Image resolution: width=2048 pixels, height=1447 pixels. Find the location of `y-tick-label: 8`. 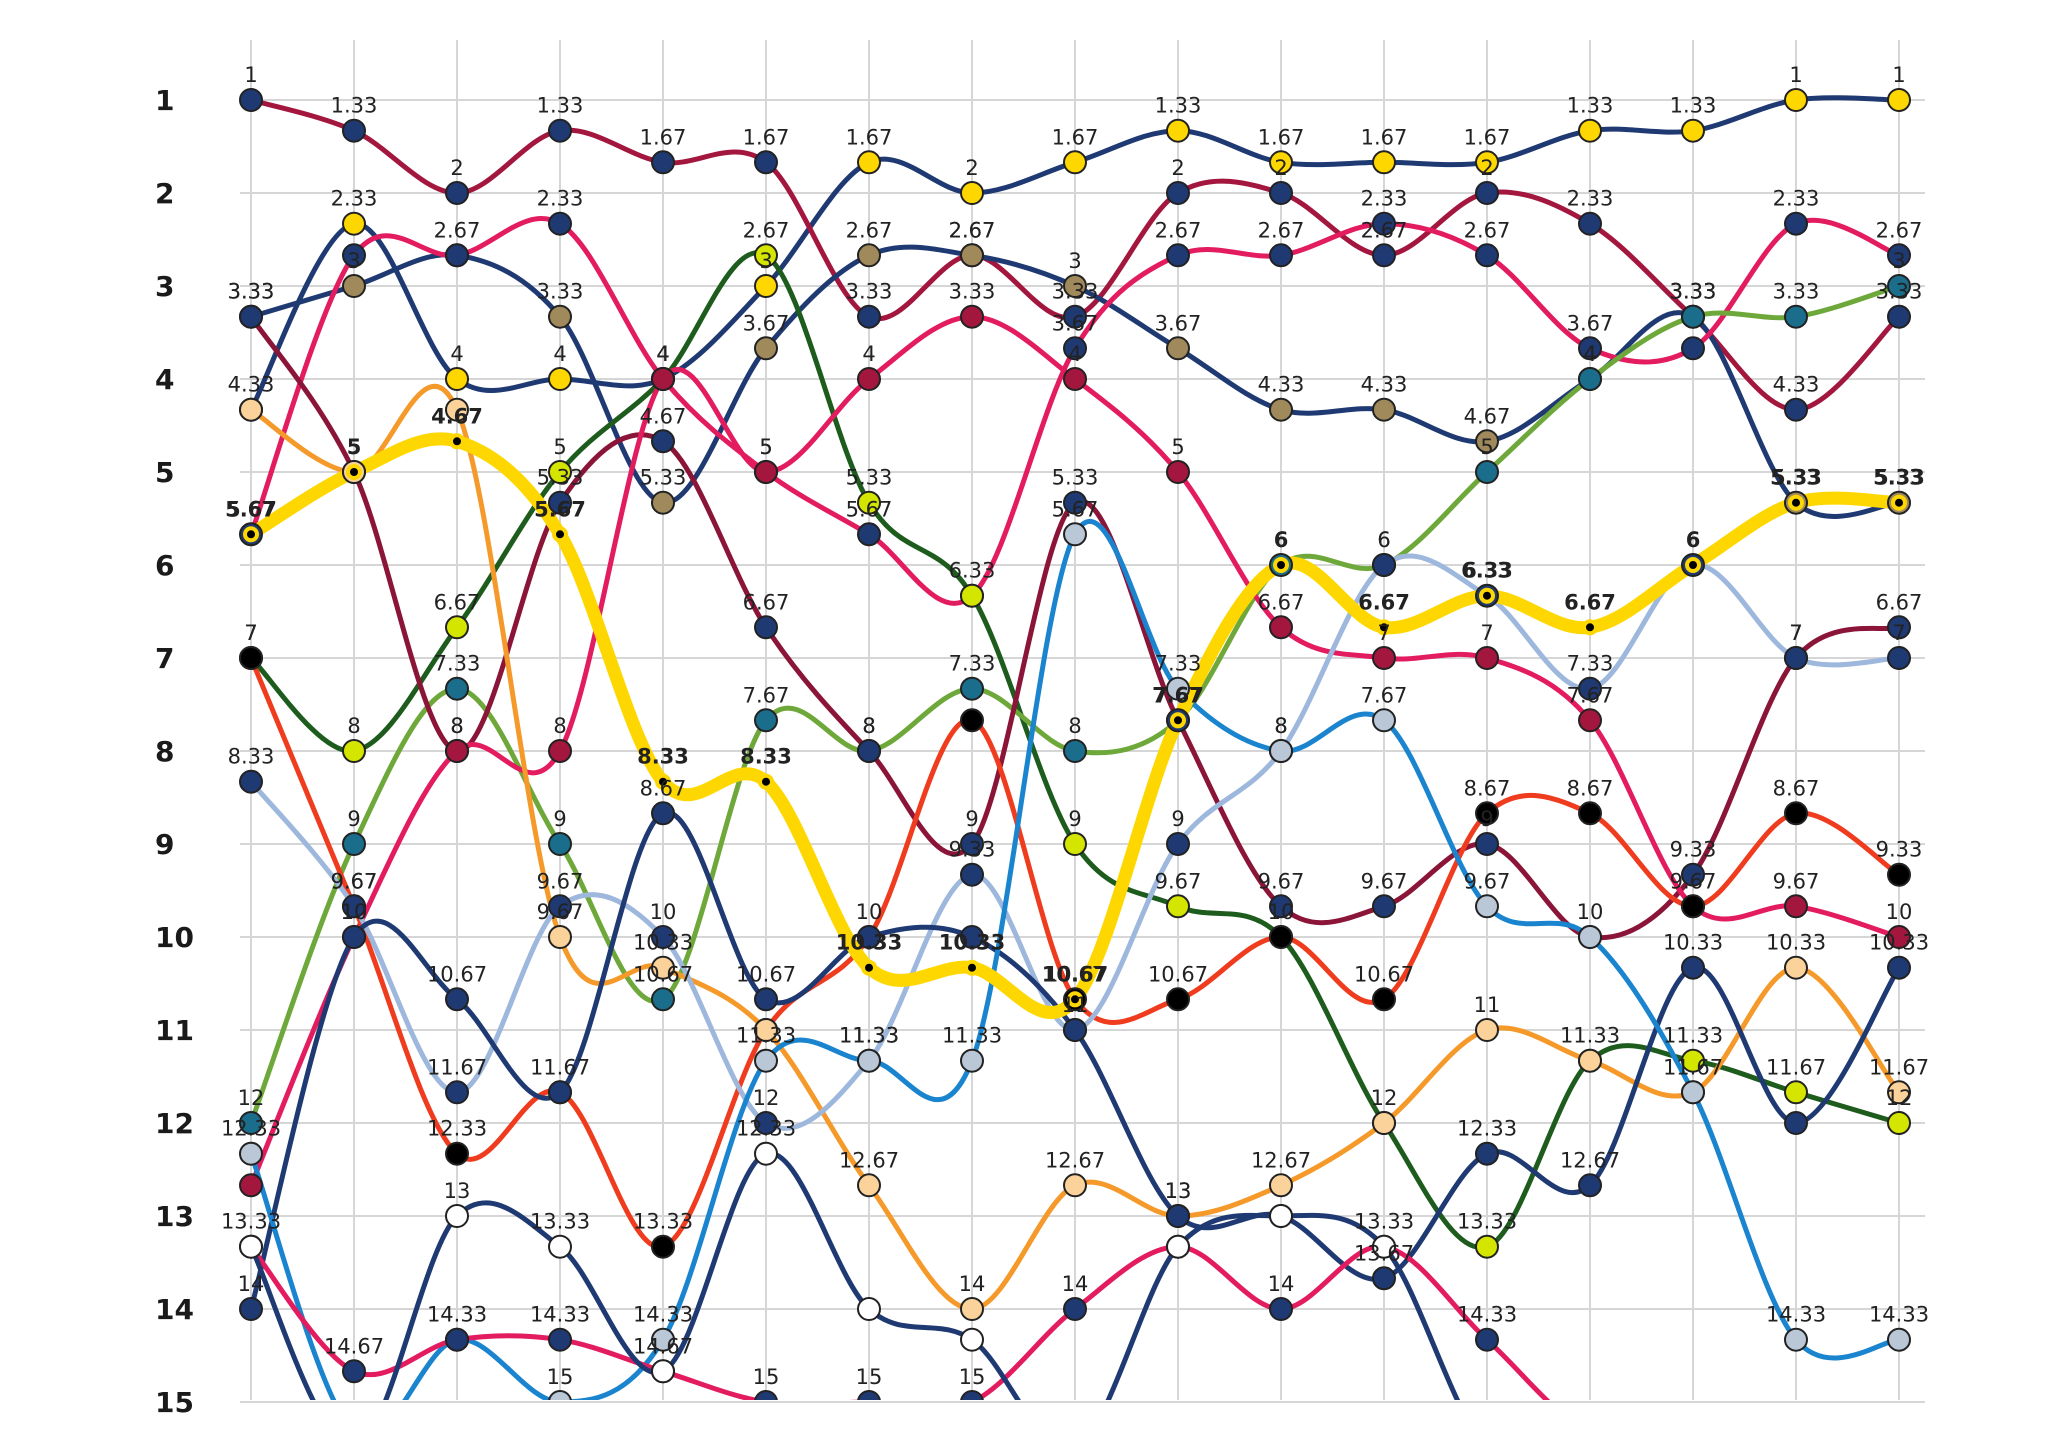

y-tick-label: 8 is located at coordinates (164, 751).